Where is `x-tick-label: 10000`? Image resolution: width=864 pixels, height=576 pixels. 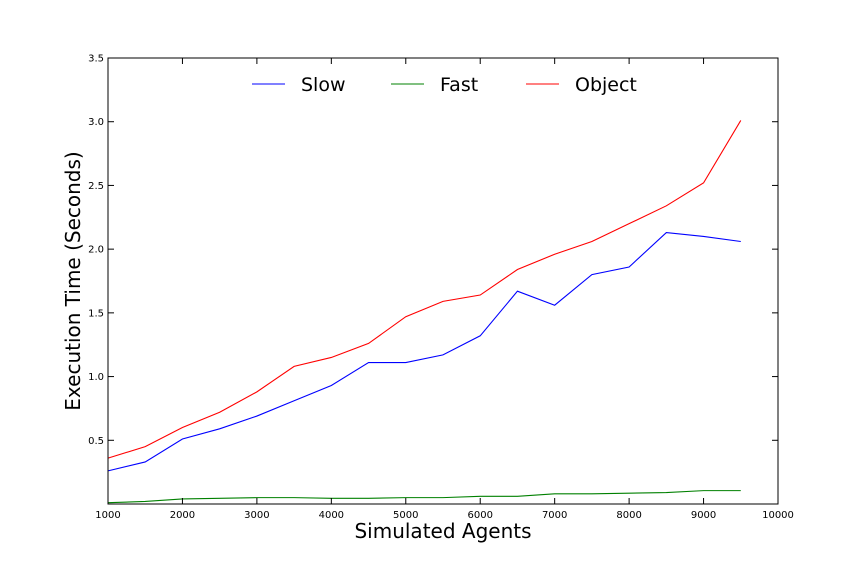 x-tick-label: 10000 is located at coordinates (778, 515).